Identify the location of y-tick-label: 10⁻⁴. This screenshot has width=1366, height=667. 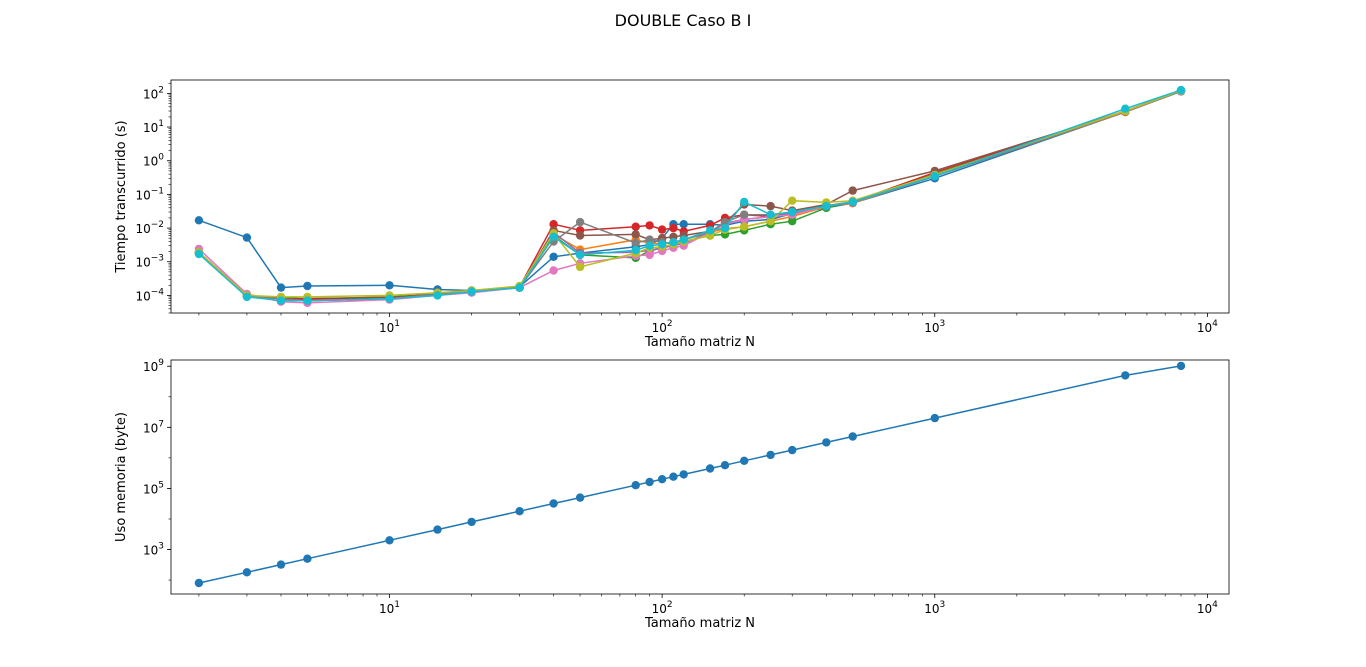
(149, 295).